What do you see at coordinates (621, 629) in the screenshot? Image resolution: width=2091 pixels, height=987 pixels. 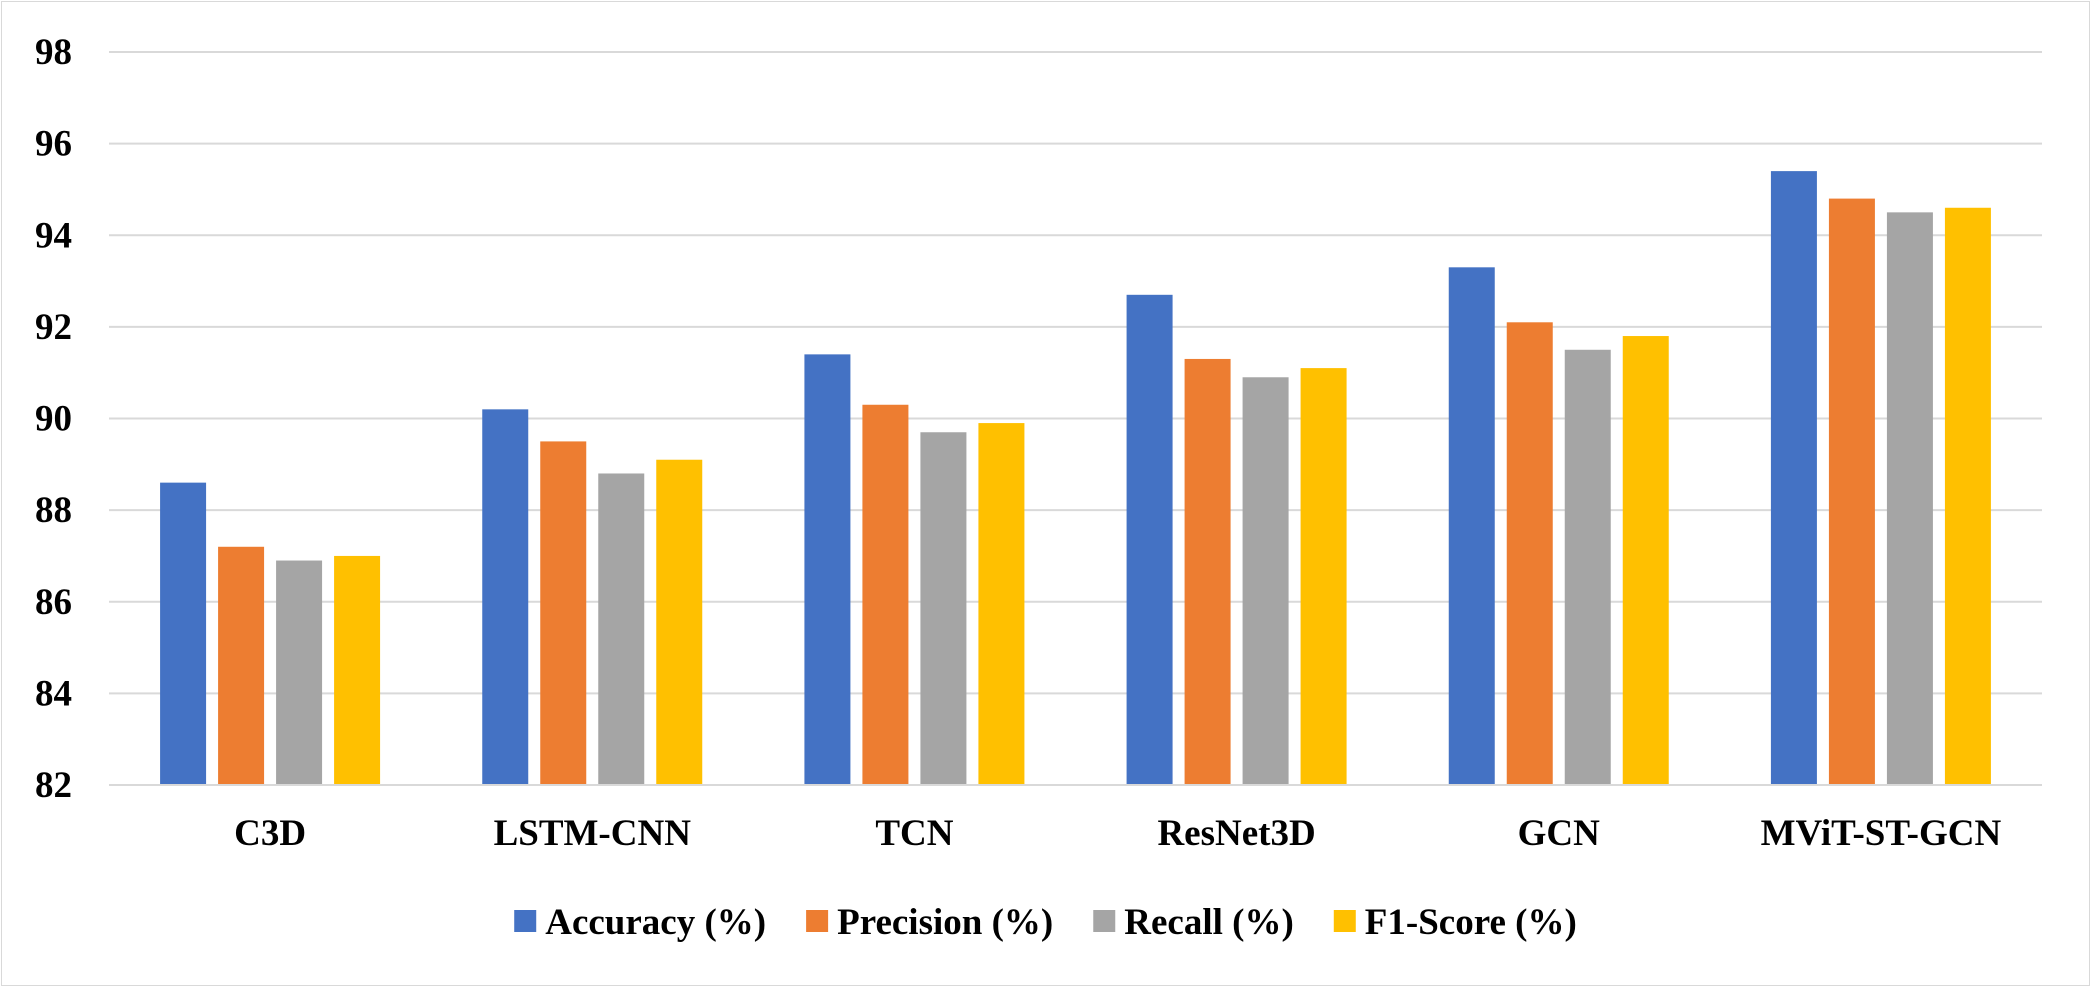 I see `bar-lstm-cnn-recall` at bounding box center [621, 629].